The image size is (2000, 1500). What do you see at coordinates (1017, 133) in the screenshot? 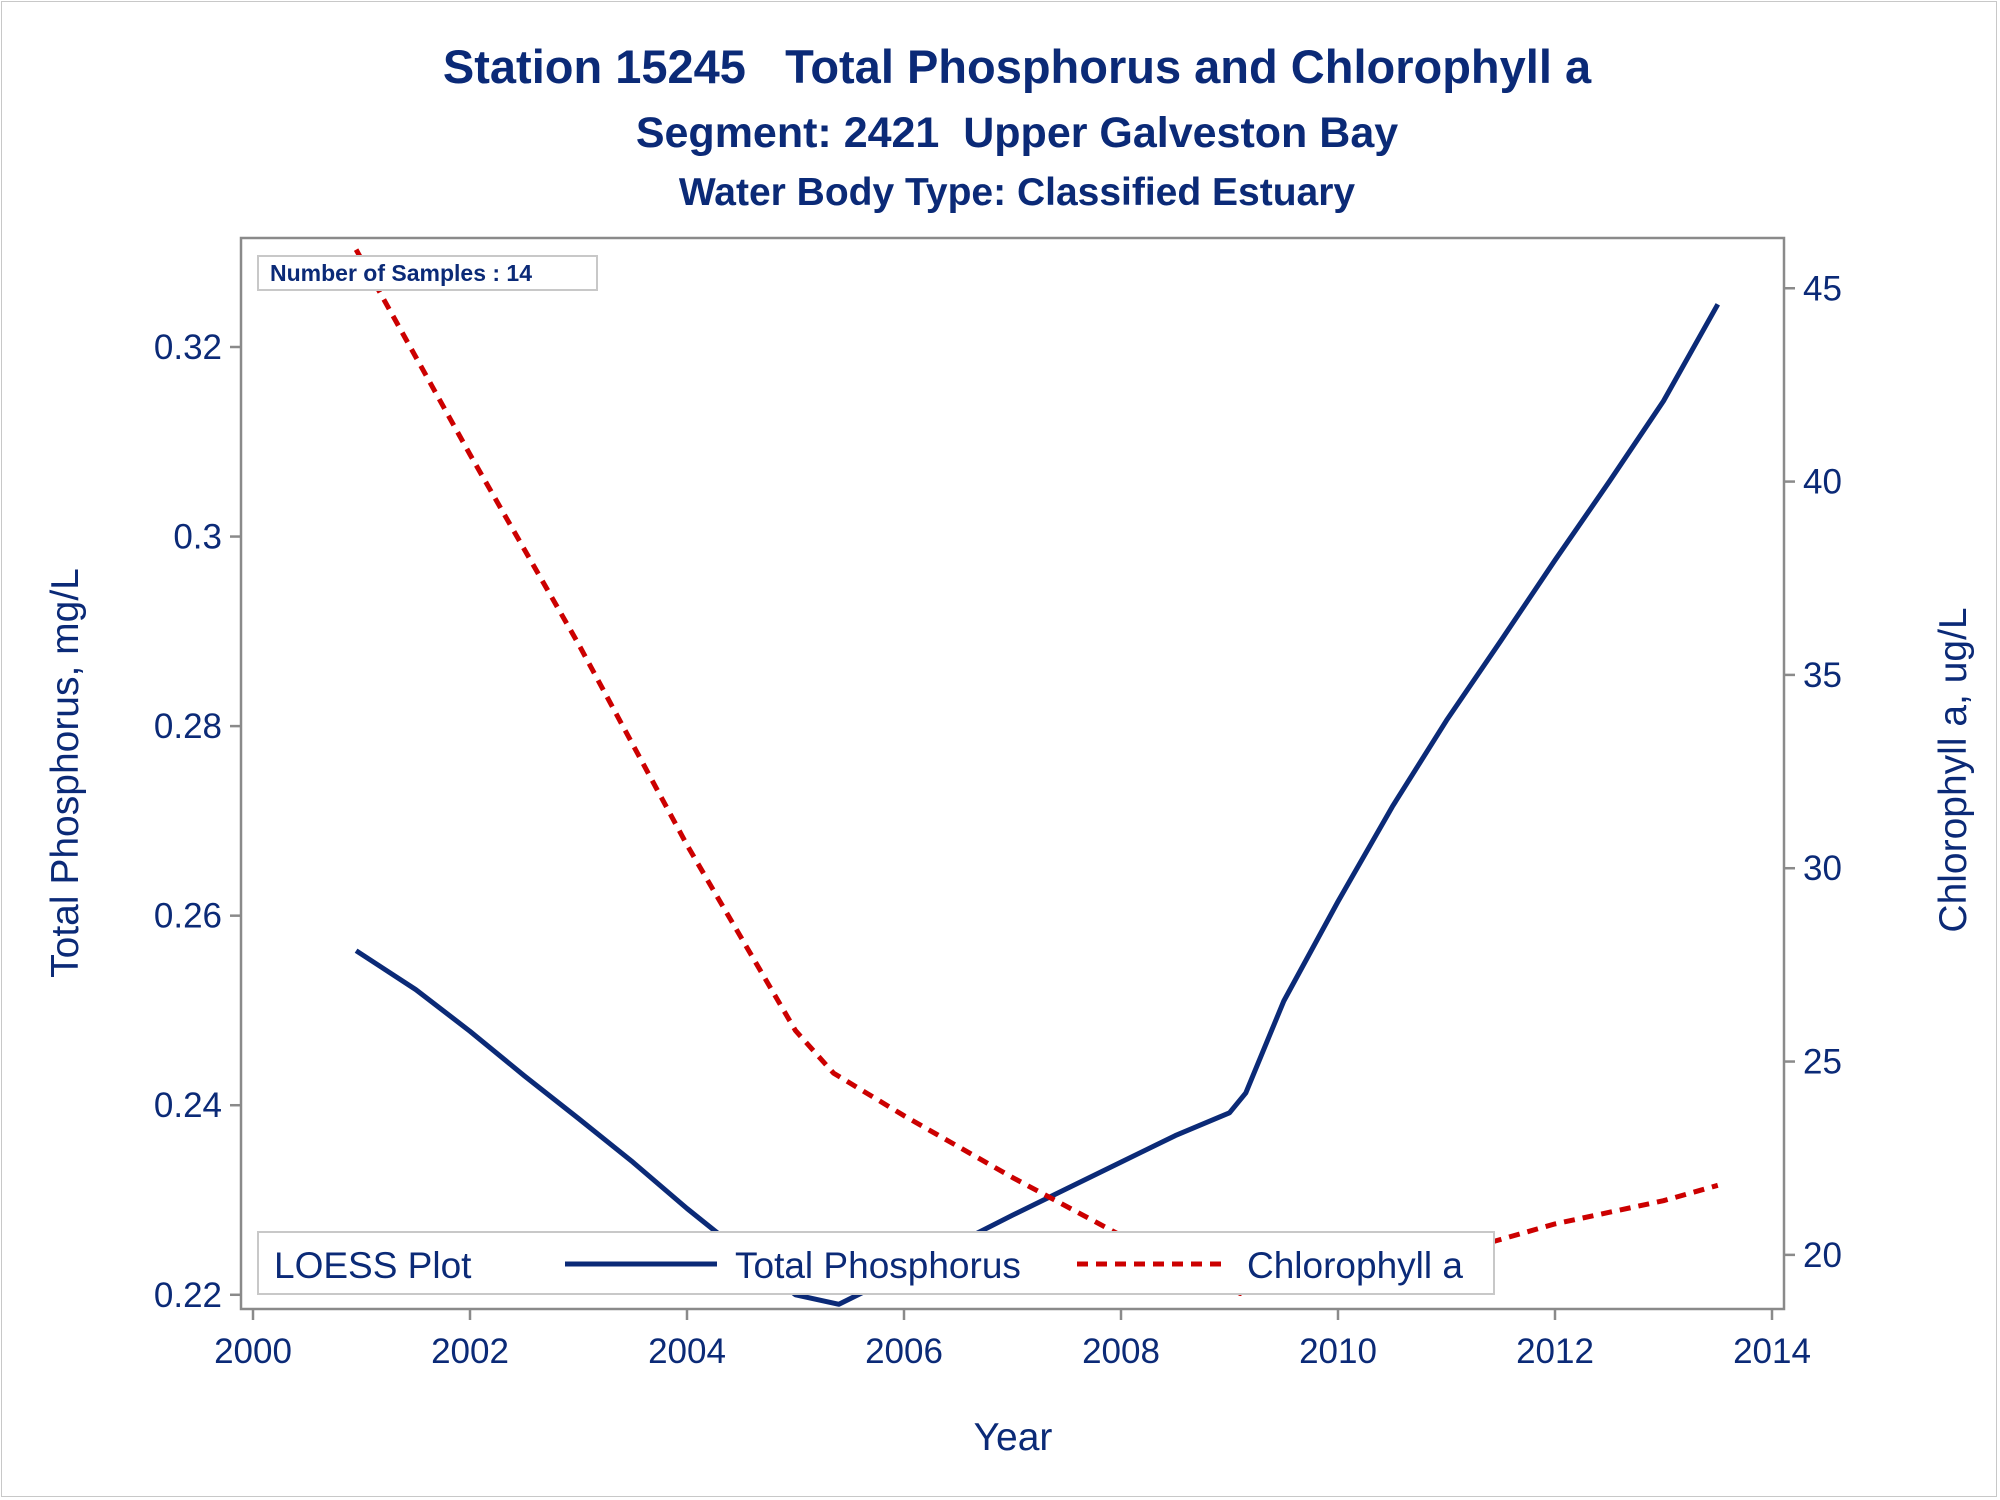
I see `chart-subtitle: Segment: 2421 Upper Galveston Bay` at bounding box center [1017, 133].